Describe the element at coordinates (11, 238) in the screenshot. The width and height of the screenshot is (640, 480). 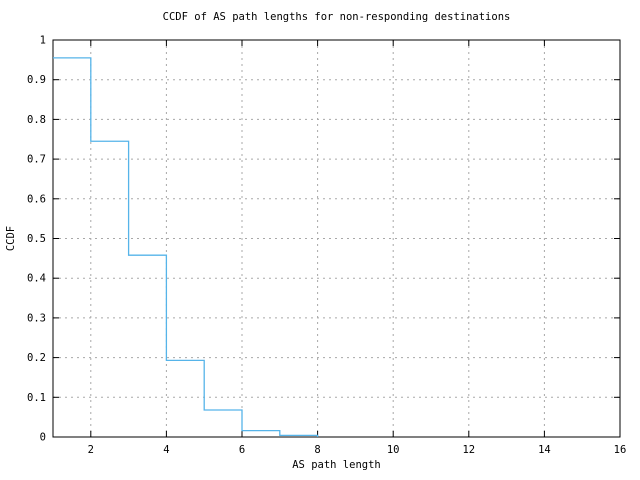
I see `y-axis-label: CCDF` at that location.